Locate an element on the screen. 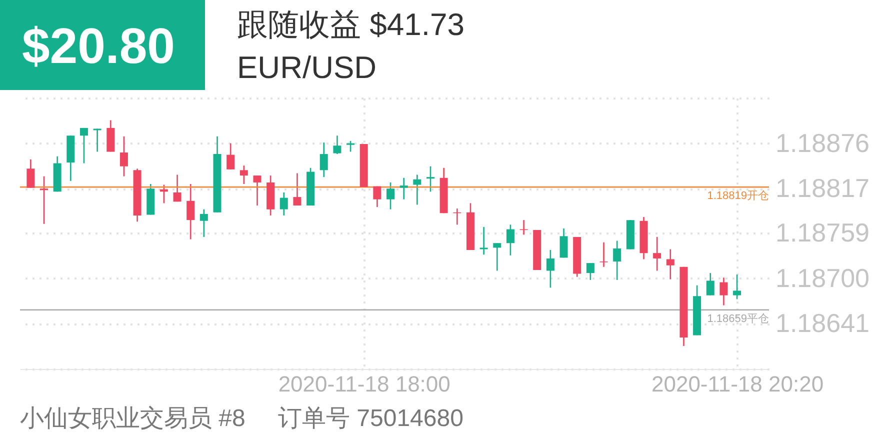 This screenshot has width=880, height=440. y-tick-label: 1.18641 is located at coordinates (823, 323).